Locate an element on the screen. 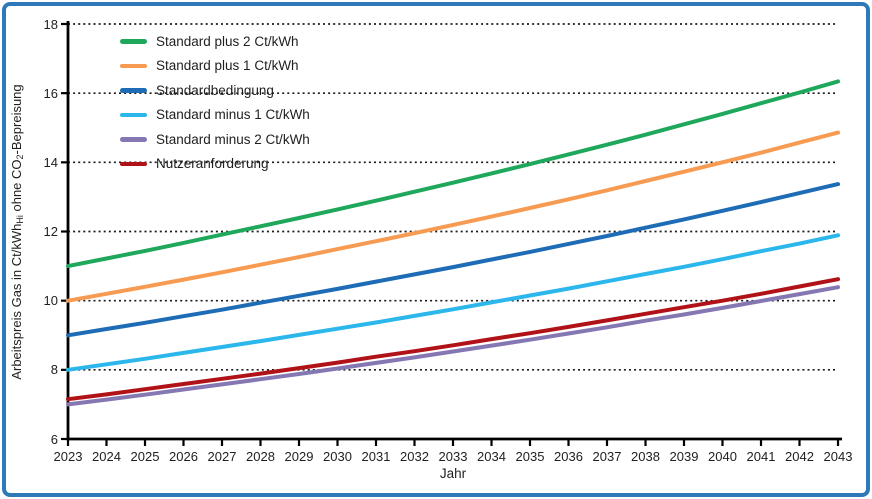 The image size is (872, 499). x-tick-label: 2027 is located at coordinates (222, 456).